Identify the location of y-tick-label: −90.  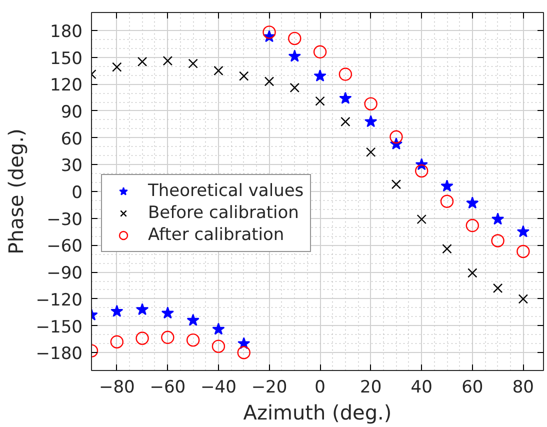
(64, 274).